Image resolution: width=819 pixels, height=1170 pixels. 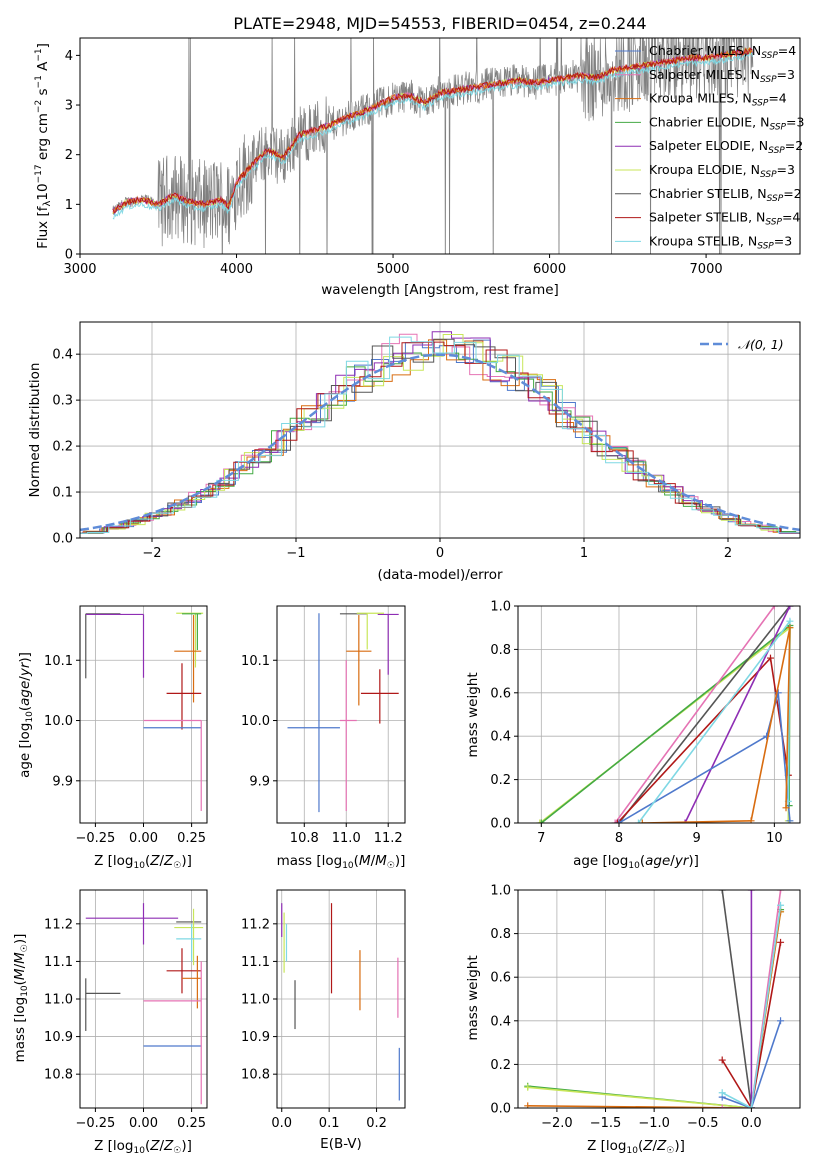 What do you see at coordinates (341, 862) in the screenshot?
I see `ageM-xlabel: mass [log10(M/M☉)]` at bounding box center [341, 862].